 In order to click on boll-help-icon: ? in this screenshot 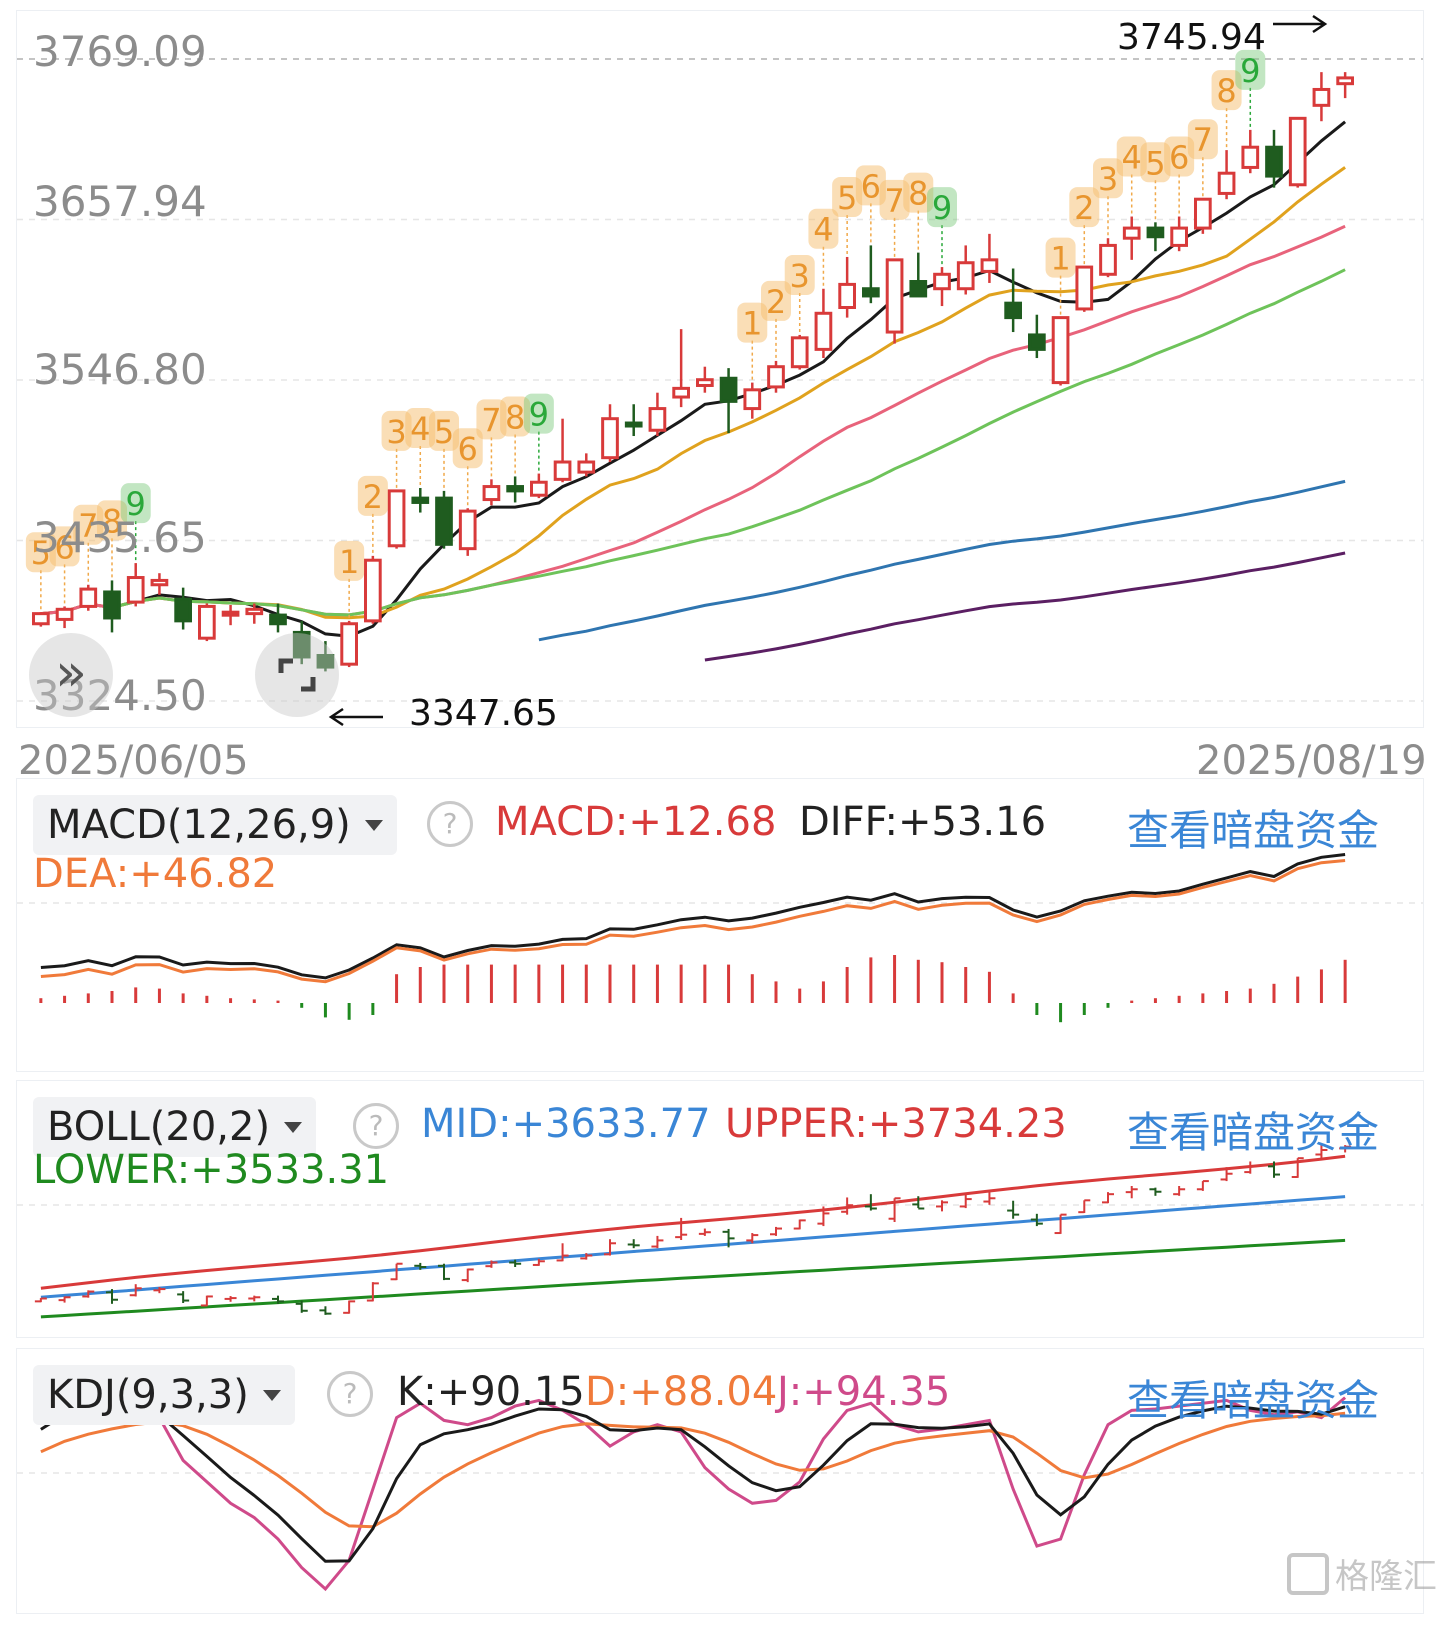, I will do `click(376, 1126)`.